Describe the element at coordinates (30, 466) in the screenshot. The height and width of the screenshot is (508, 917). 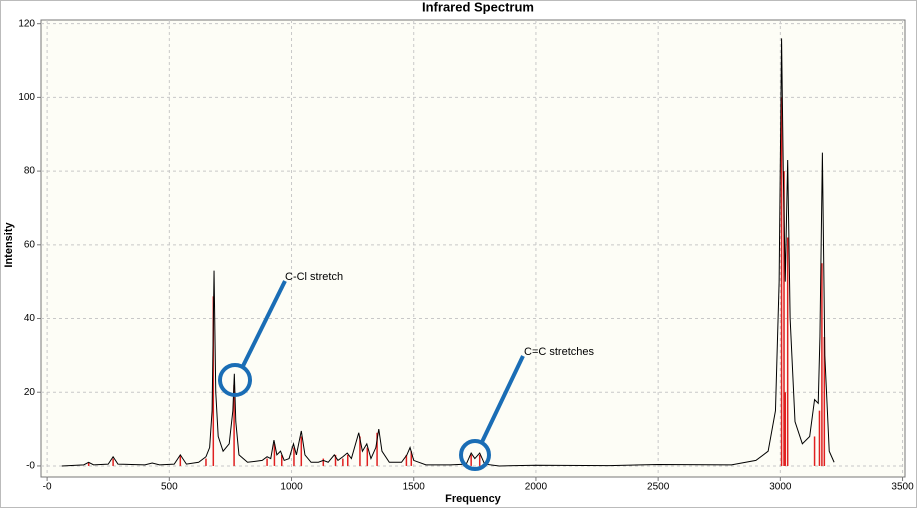
I see `y-tick-label: -0` at that location.